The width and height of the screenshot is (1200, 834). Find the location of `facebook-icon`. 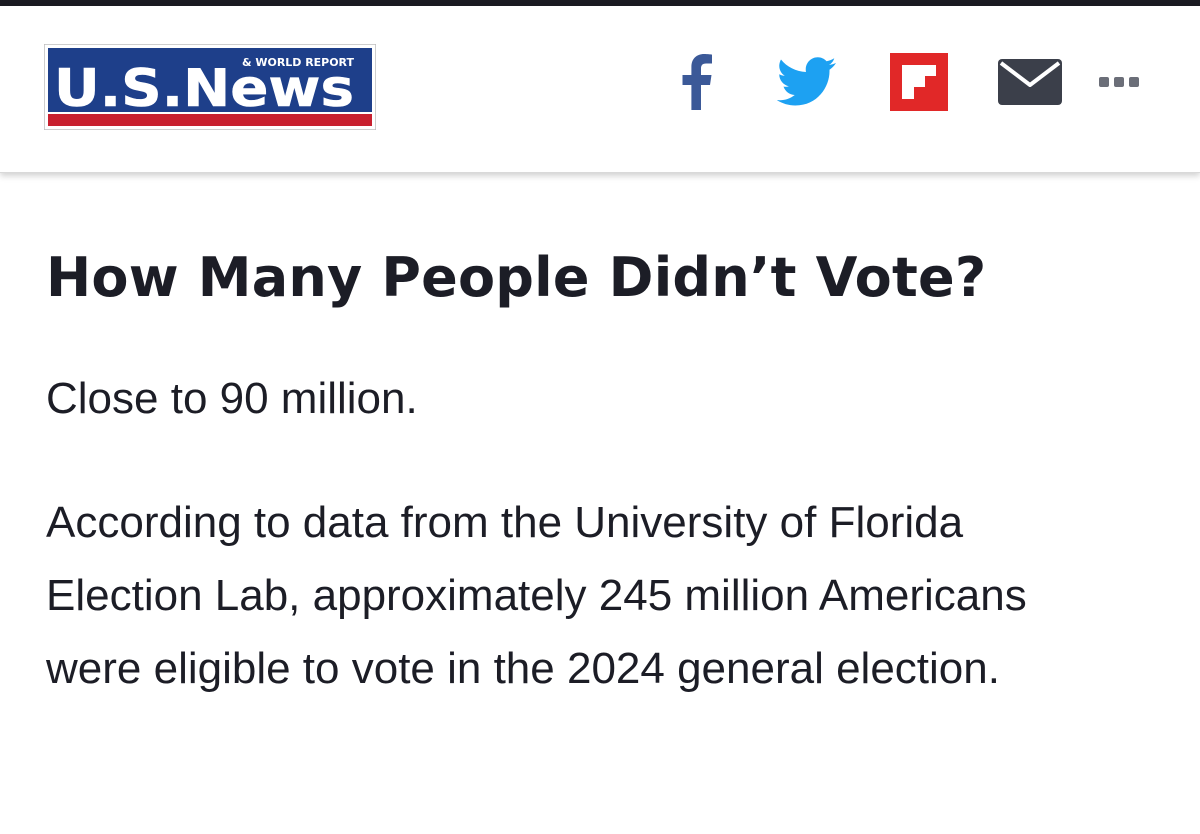

facebook-icon is located at coordinates (697, 82).